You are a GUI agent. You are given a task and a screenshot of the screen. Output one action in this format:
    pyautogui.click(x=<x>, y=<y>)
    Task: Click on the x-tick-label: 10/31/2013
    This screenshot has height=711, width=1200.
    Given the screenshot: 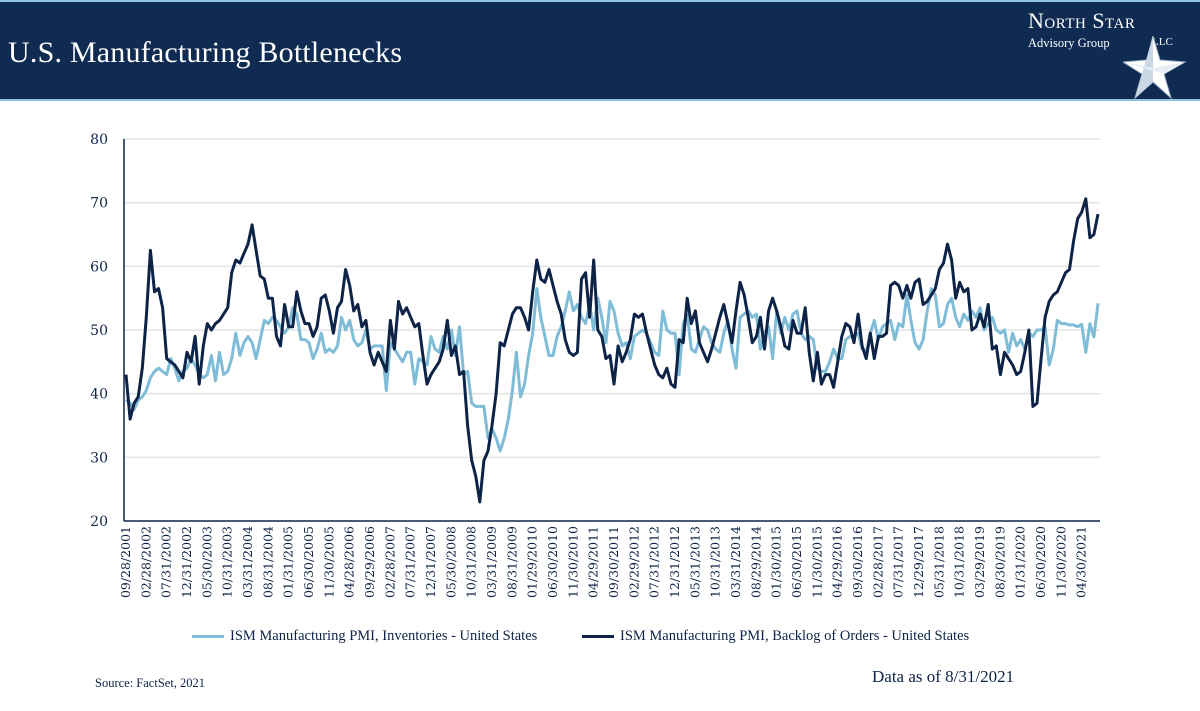 What is the action you would take?
    pyautogui.click(x=715, y=562)
    